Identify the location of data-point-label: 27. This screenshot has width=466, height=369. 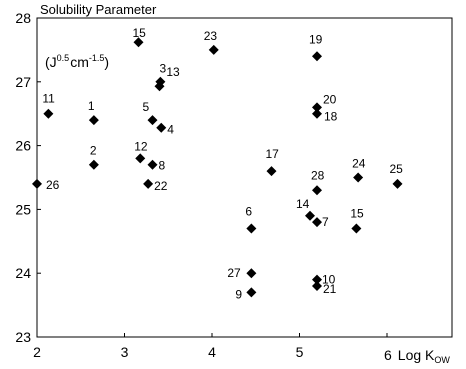
(234, 273).